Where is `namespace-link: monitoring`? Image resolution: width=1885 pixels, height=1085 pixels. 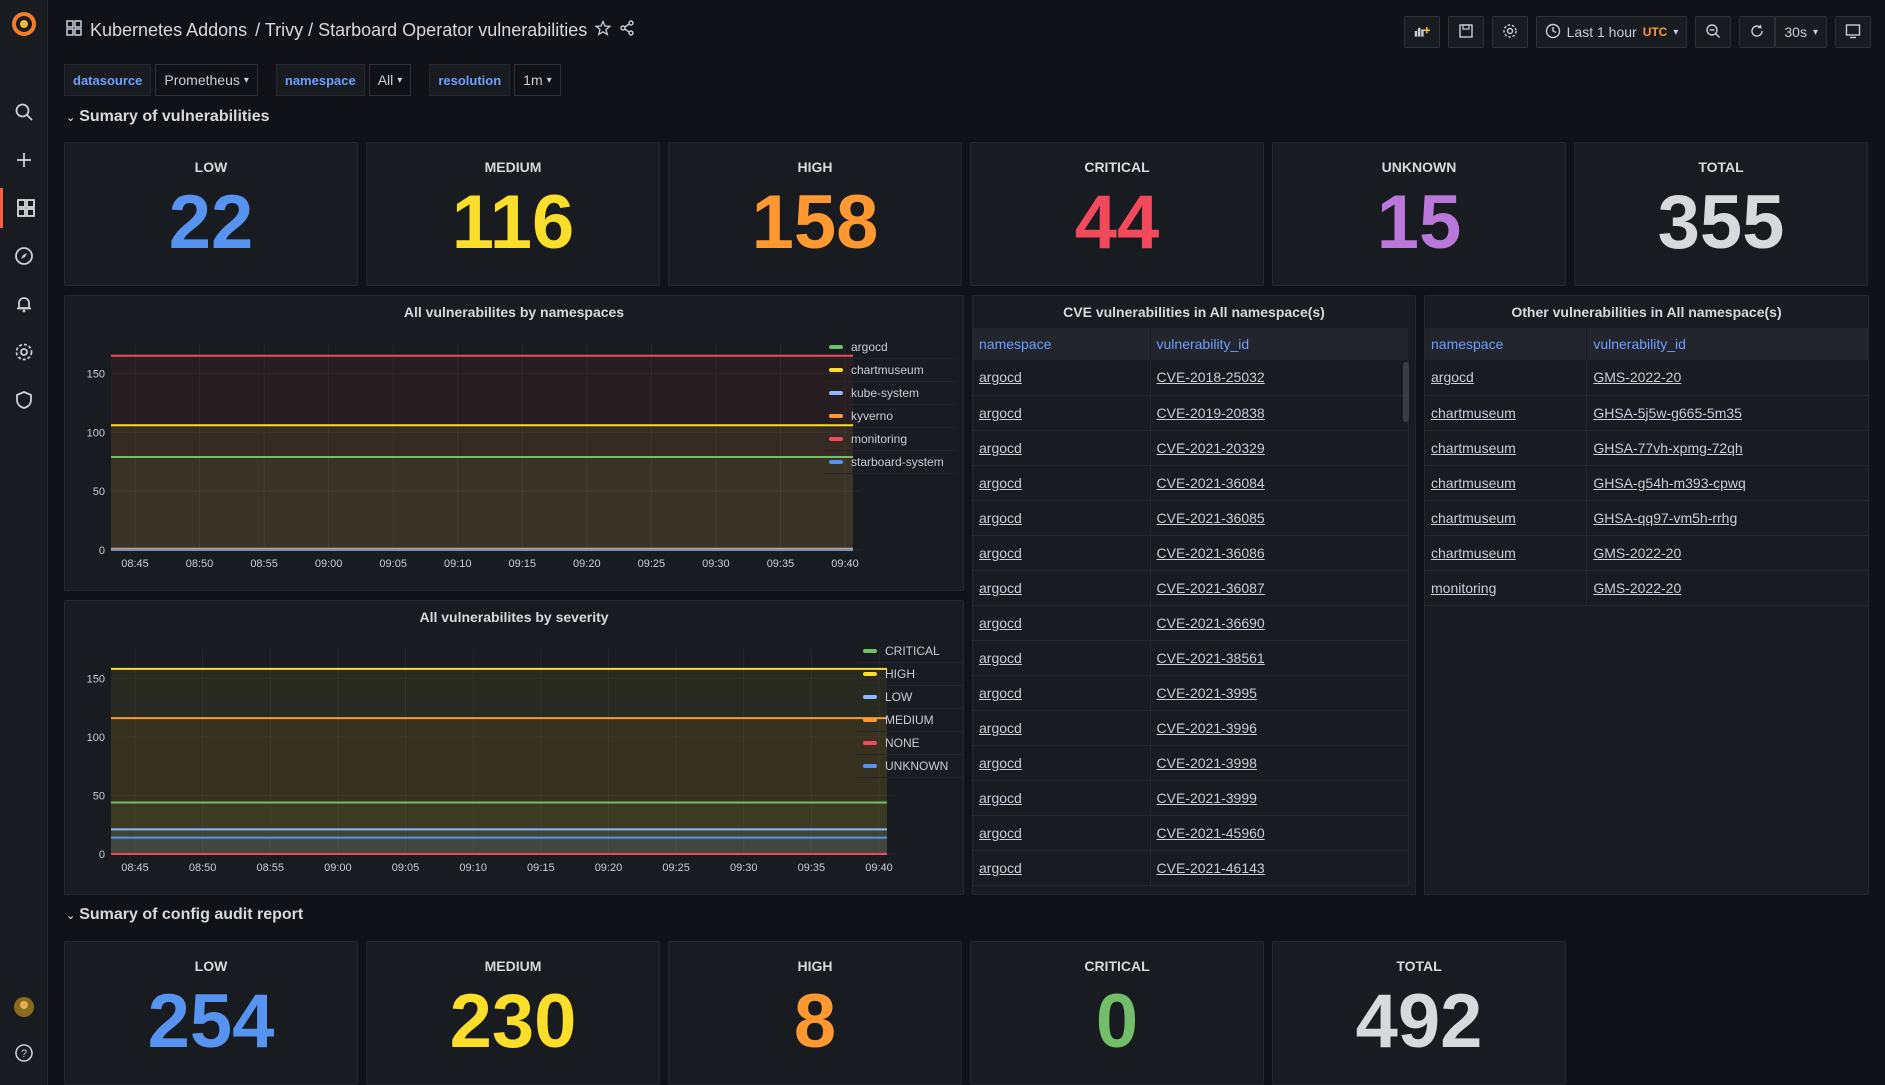 namespace-link: monitoring is located at coordinates (1506, 588).